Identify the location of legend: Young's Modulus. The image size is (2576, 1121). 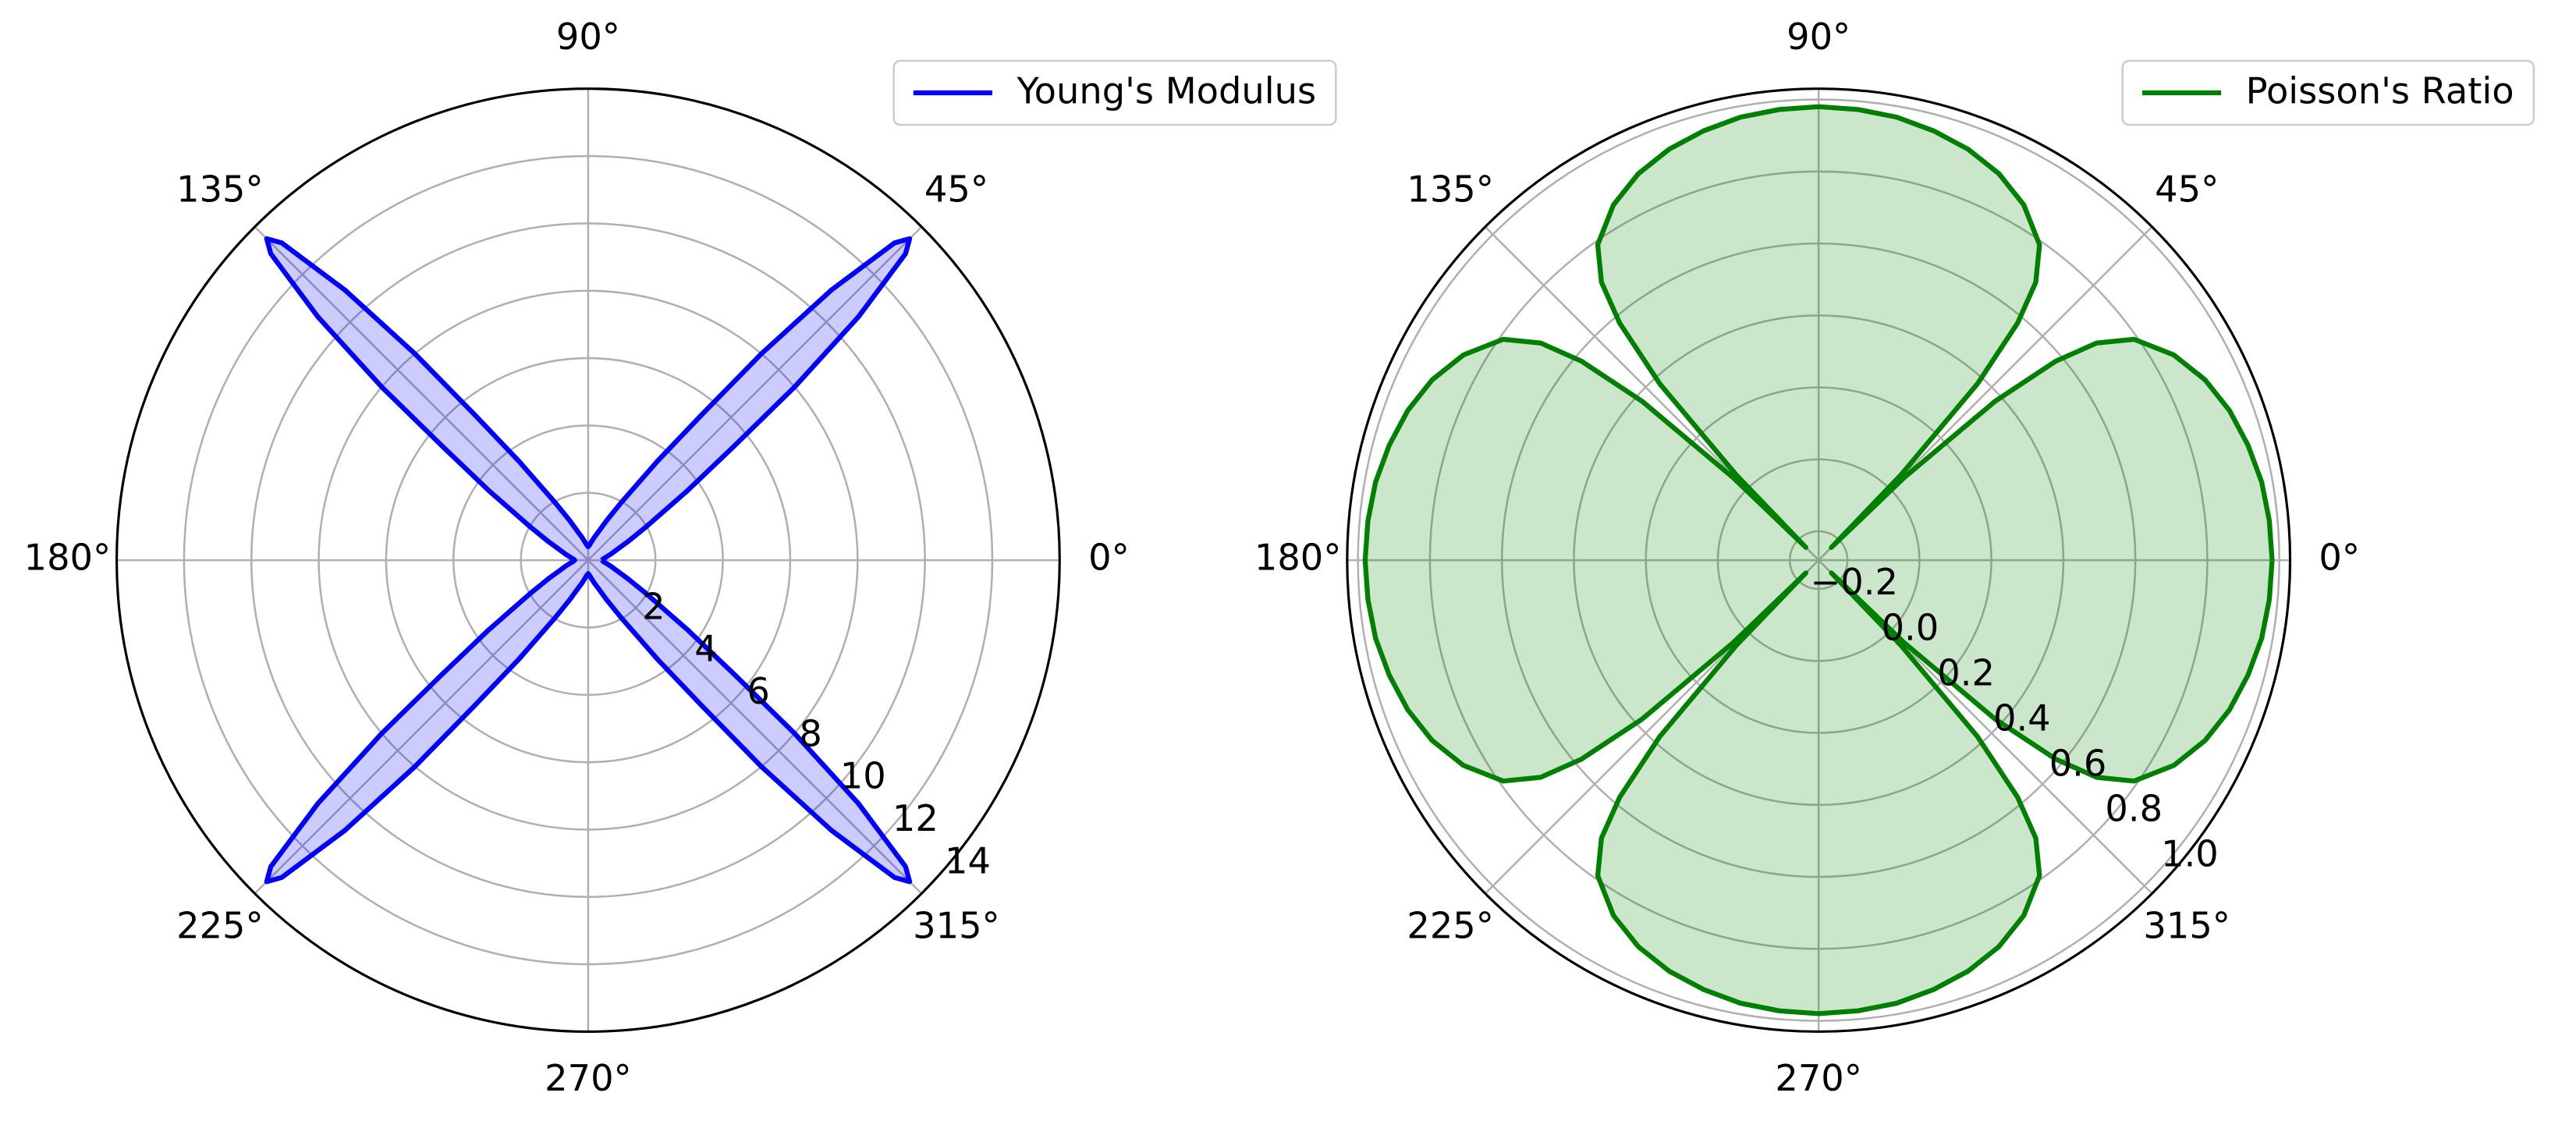
(1114, 92).